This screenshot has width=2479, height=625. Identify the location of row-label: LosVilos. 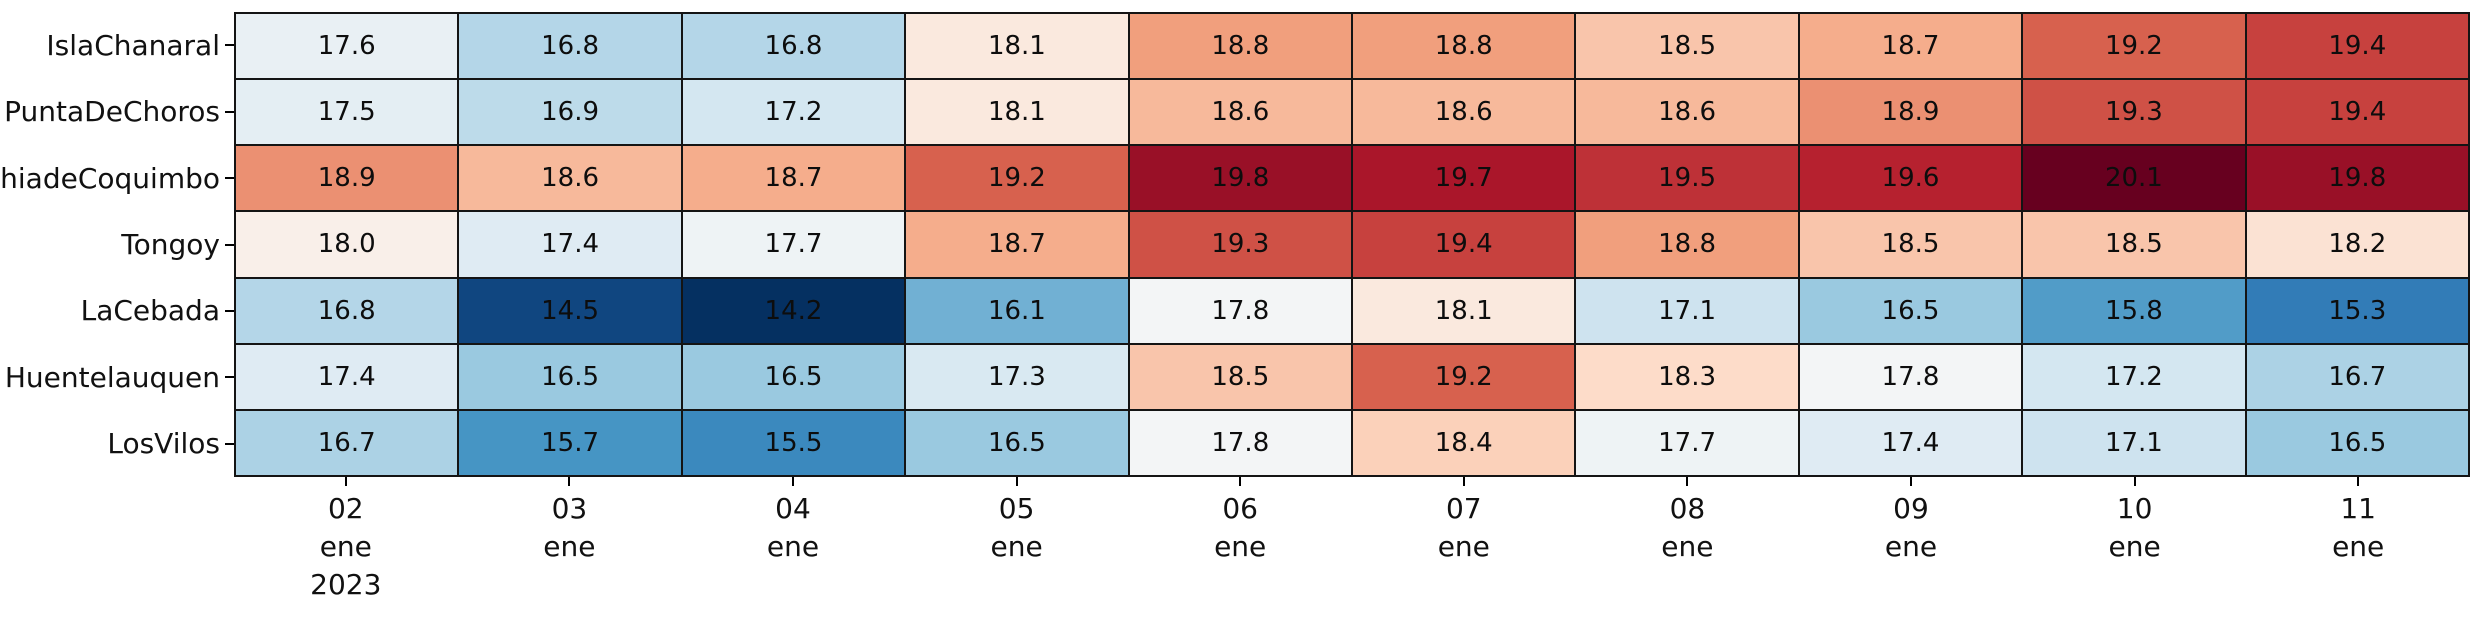
(163, 444).